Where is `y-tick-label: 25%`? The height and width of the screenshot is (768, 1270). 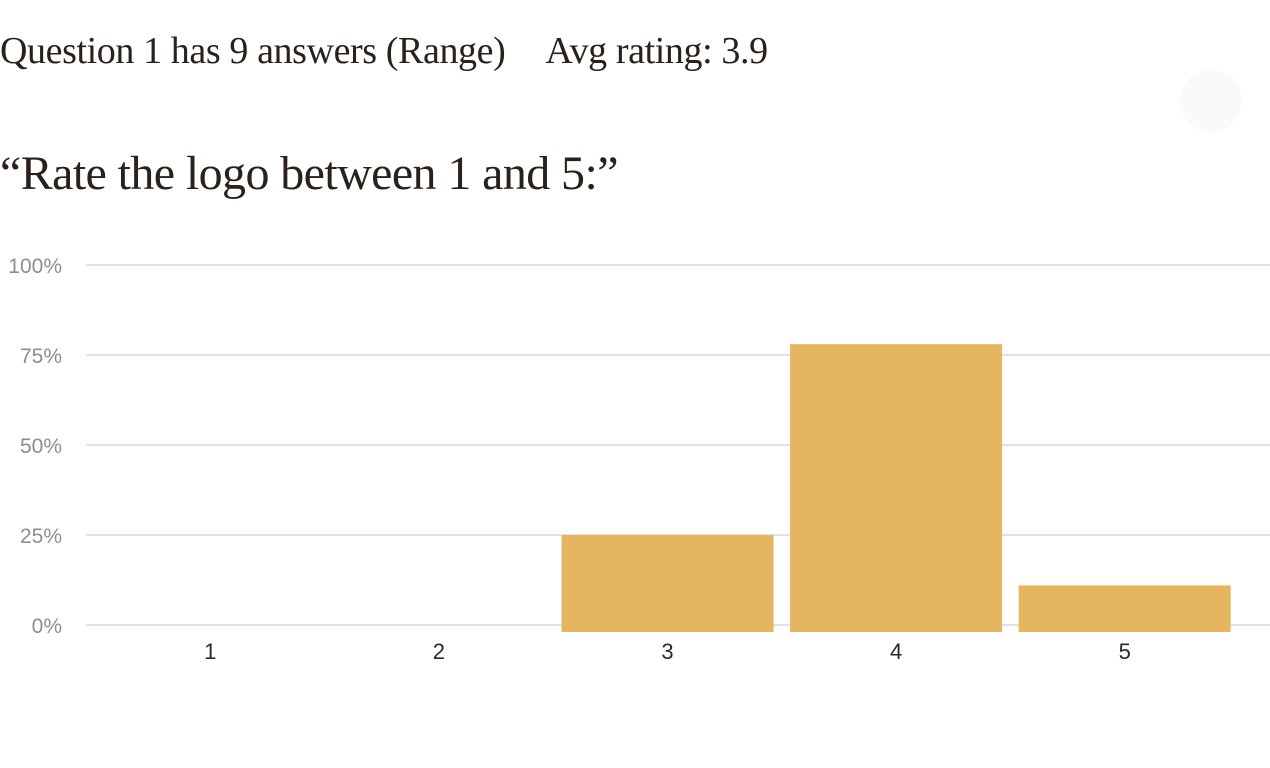
y-tick-label: 25% is located at coordinates (41, 536).